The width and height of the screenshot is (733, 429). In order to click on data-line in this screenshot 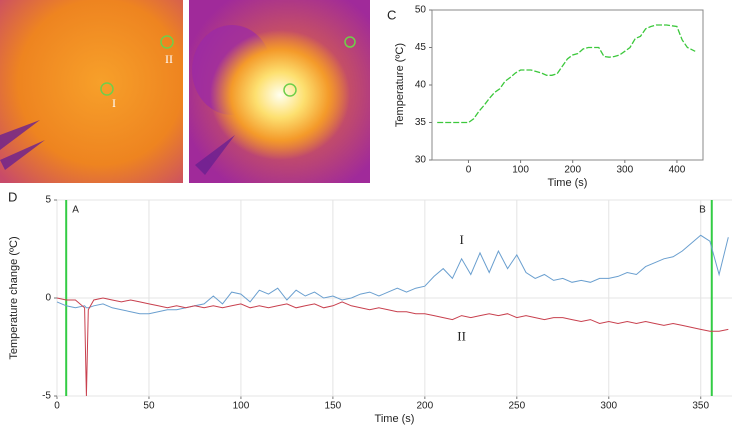, I will do `click(566, 74)`.